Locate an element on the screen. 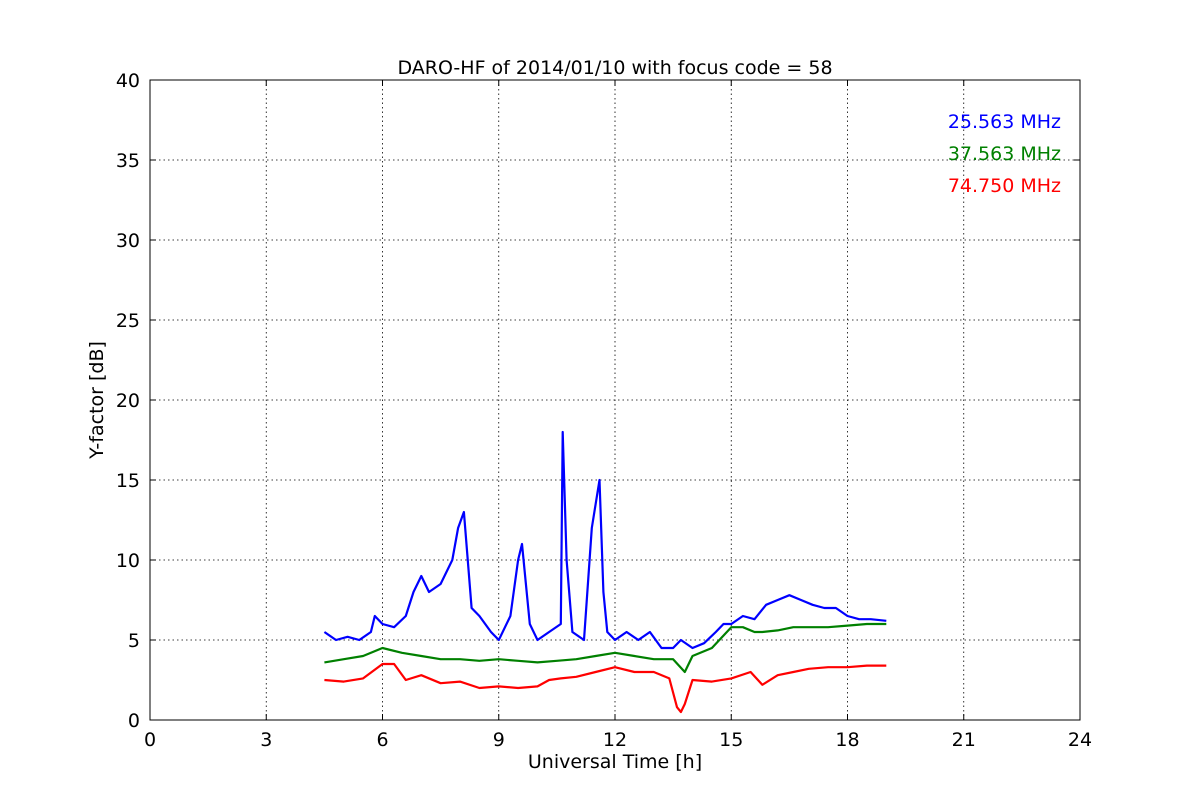 Image resolution: width=1200 pixels, height=800 pixels. x-tick-label: 3 is located at coordinates (266, 740).